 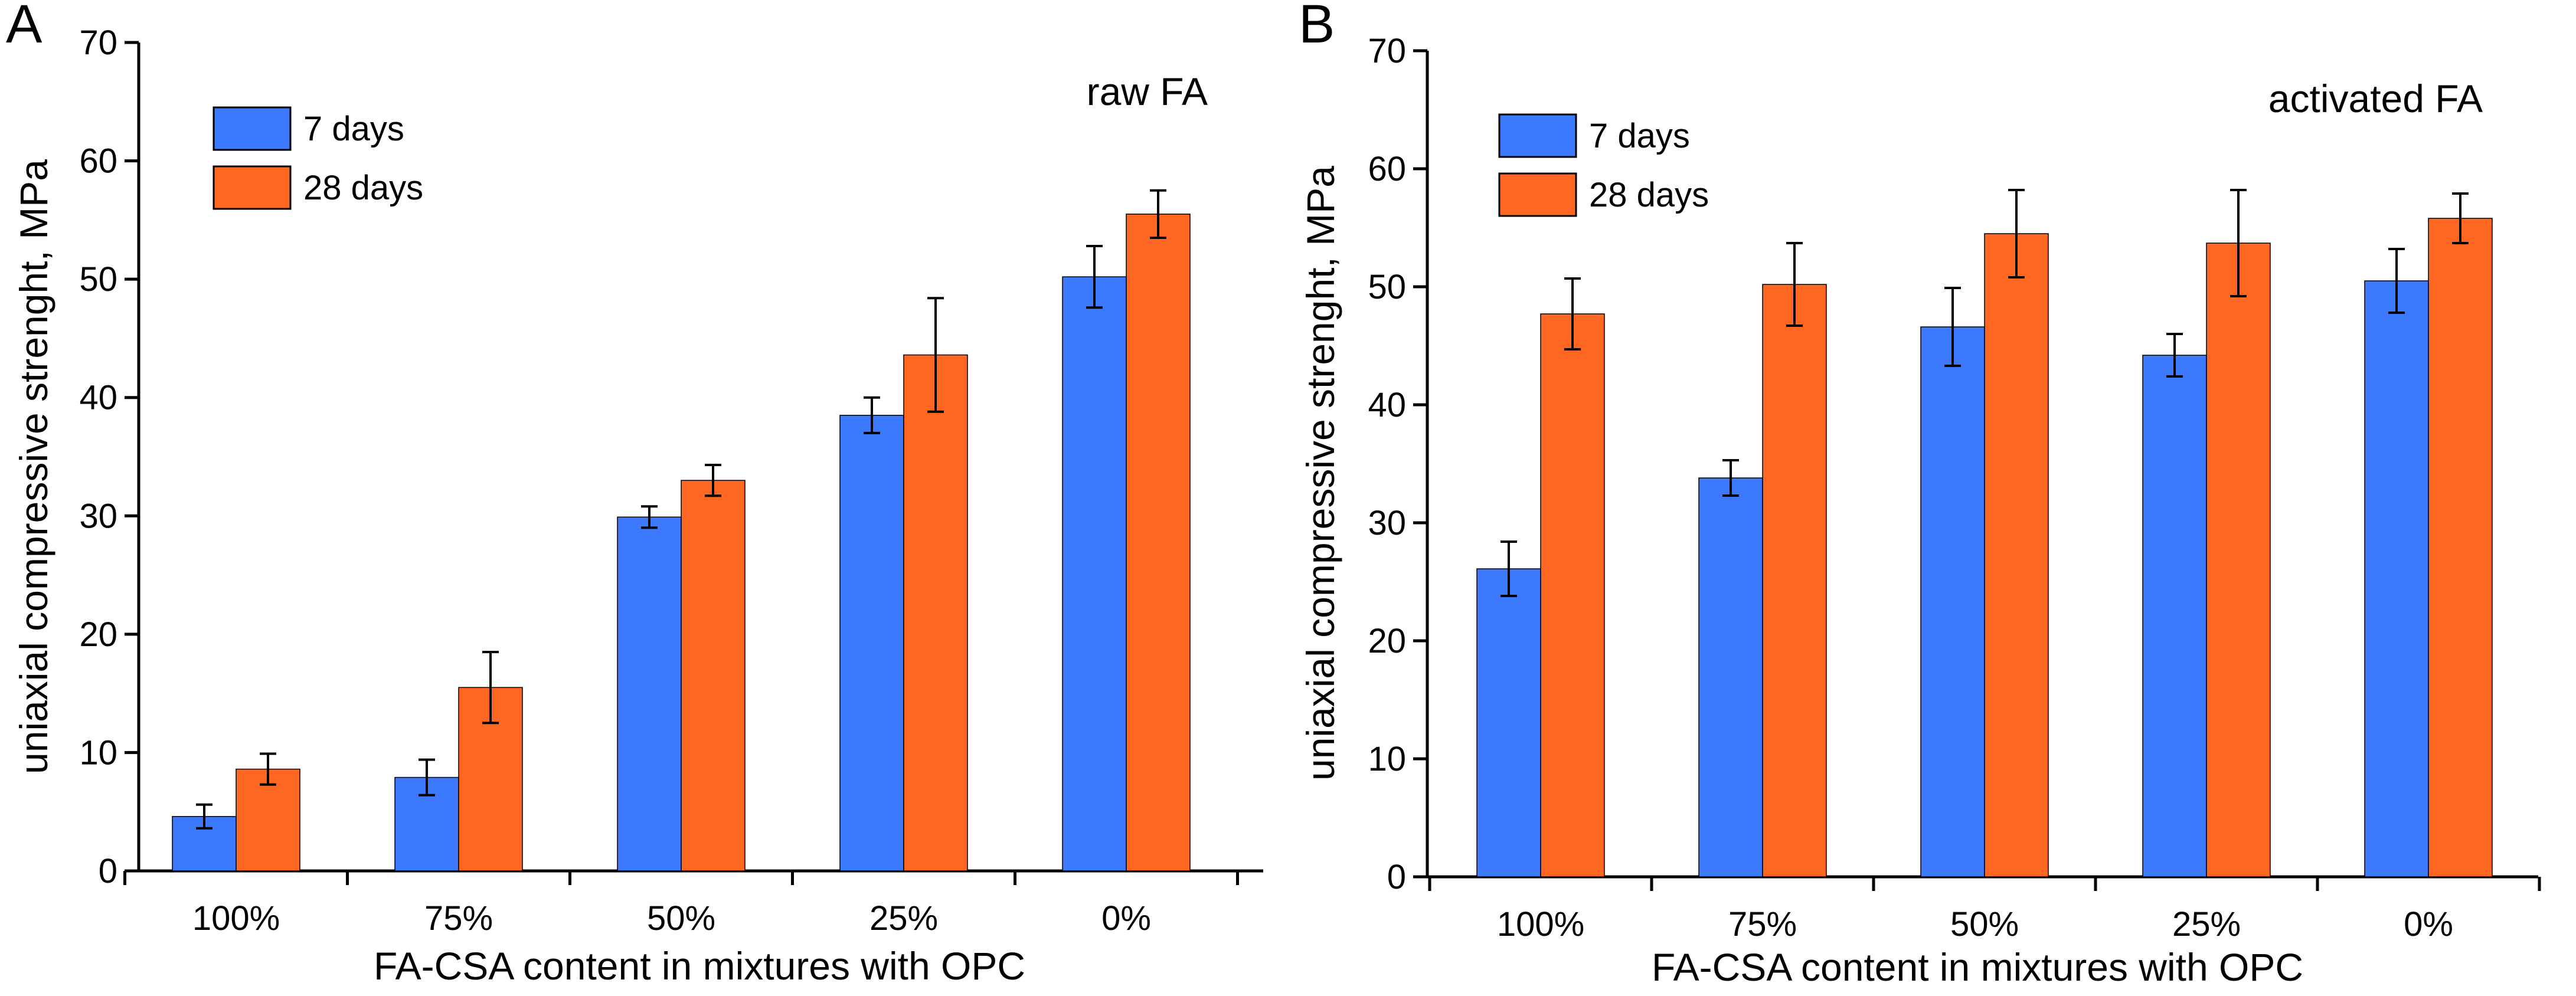 What do you see at coordinates (1147, 92) in the screenshot?
I see `chart-annotation: raw FA` at bounding box center [1147, 92].